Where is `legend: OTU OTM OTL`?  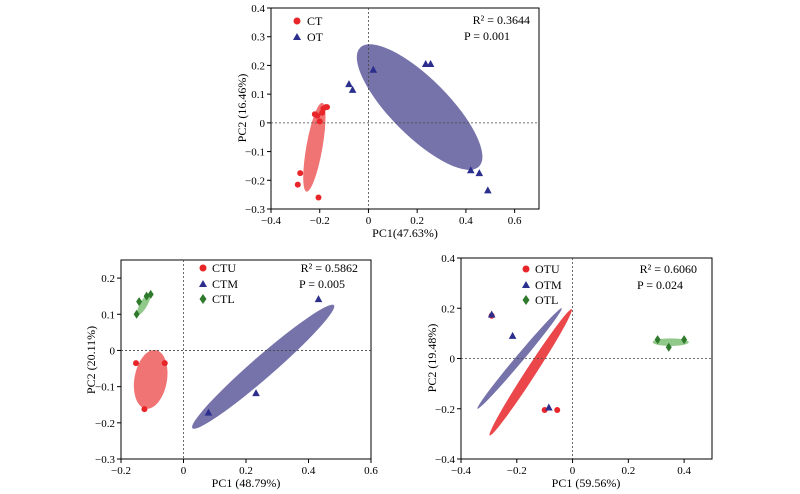
legend: OTU OTM OTL is located at coordinates (542, 284).